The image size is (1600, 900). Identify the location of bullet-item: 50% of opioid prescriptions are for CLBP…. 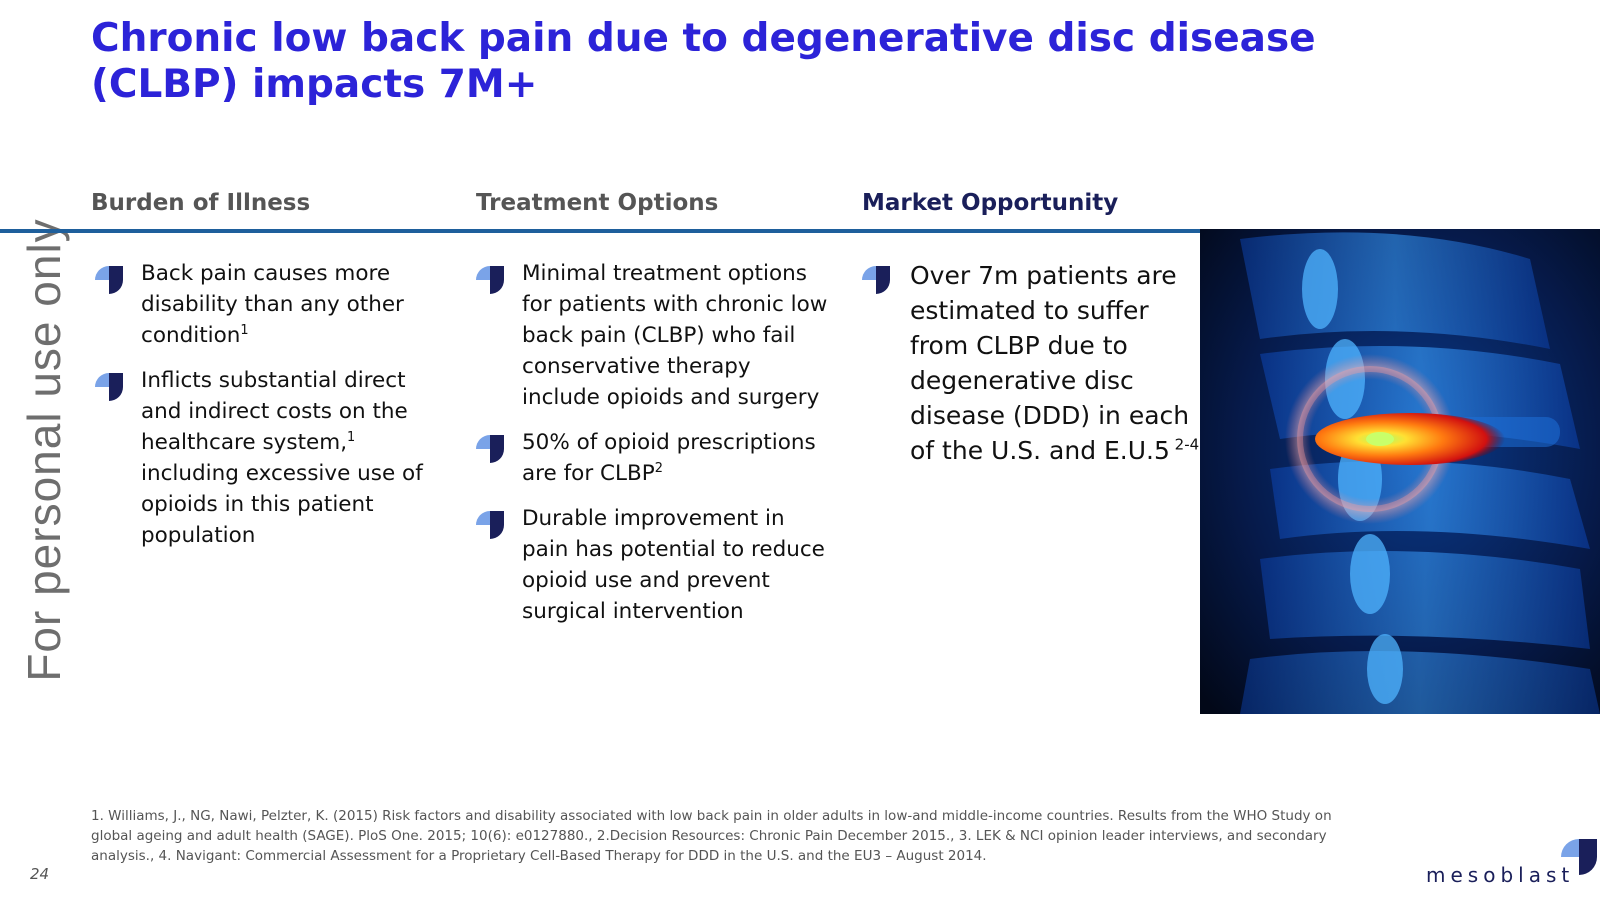
(654, 458).